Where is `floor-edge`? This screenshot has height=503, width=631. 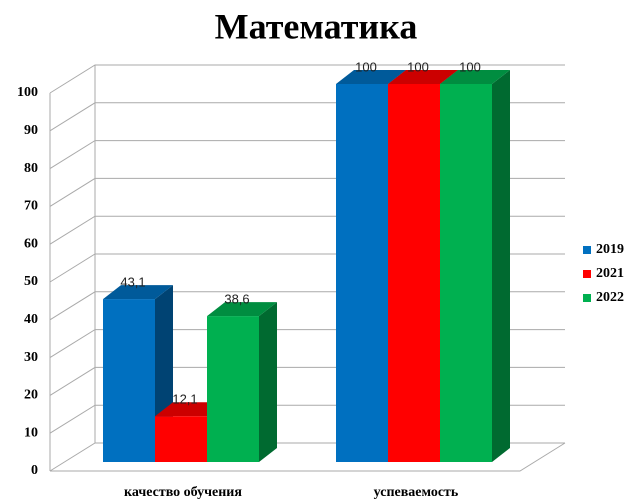
floor-edge is located at coordinates (308, 457).